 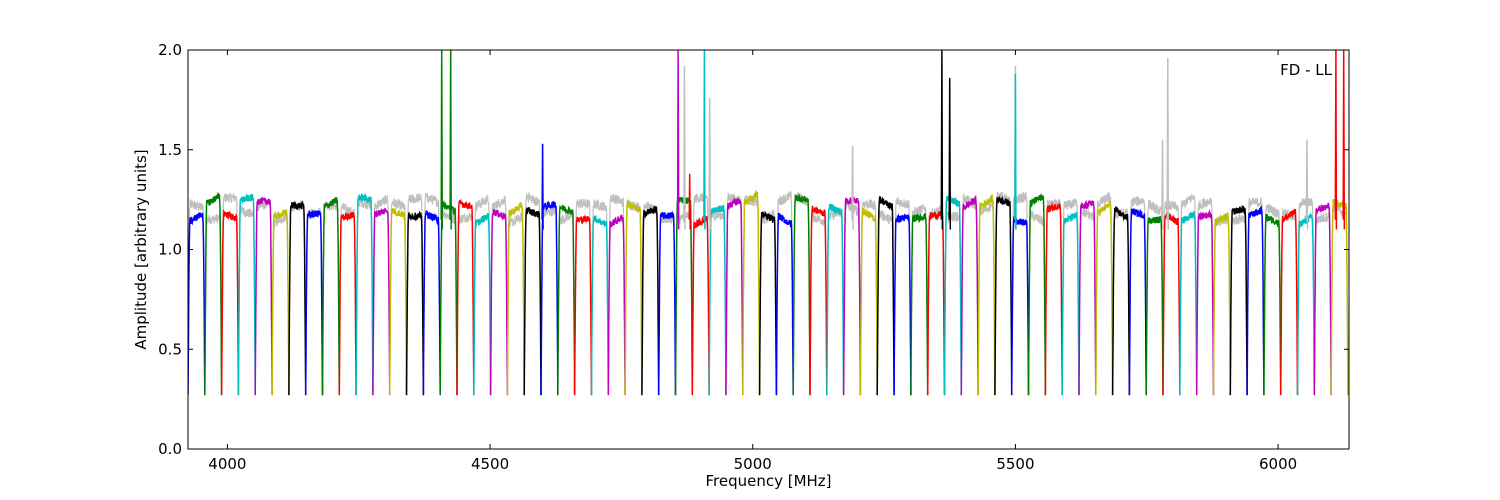 What do you see at coordinates (170, 349) in the screenshot?
I see `y-tick-label: 0.5` at bounding box center [170, 349].